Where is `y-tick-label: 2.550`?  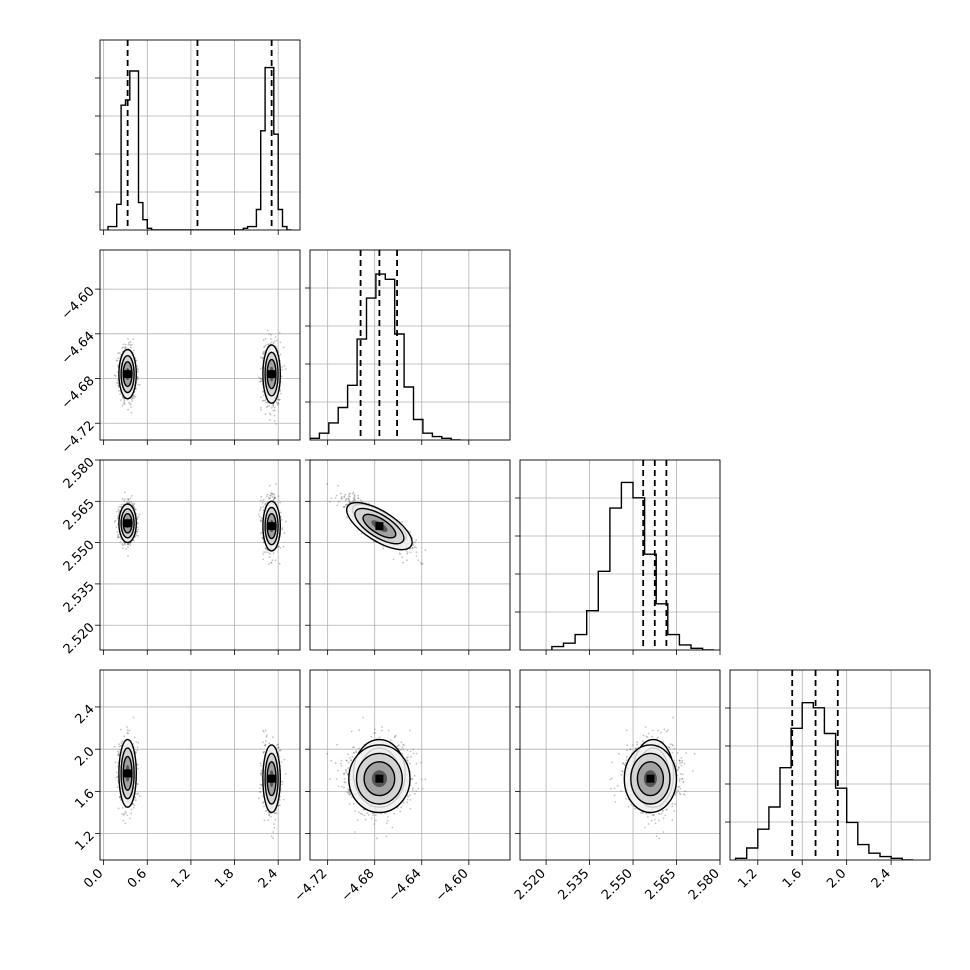 y-tick-label: 2.550 is located at coordinates (79, 556).